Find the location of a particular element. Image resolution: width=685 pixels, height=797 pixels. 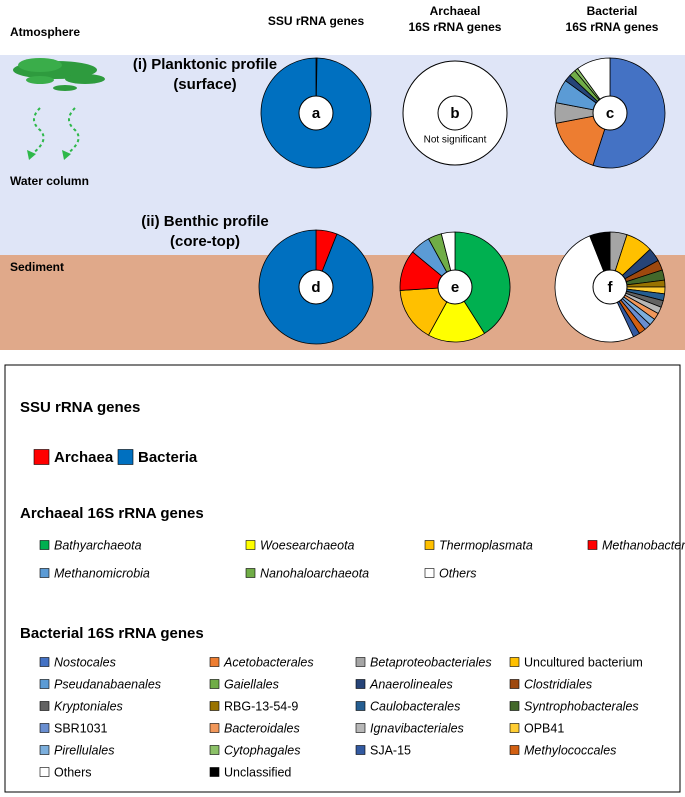

legend-label: Woesearchaeota is located at coordinates (307, 545).